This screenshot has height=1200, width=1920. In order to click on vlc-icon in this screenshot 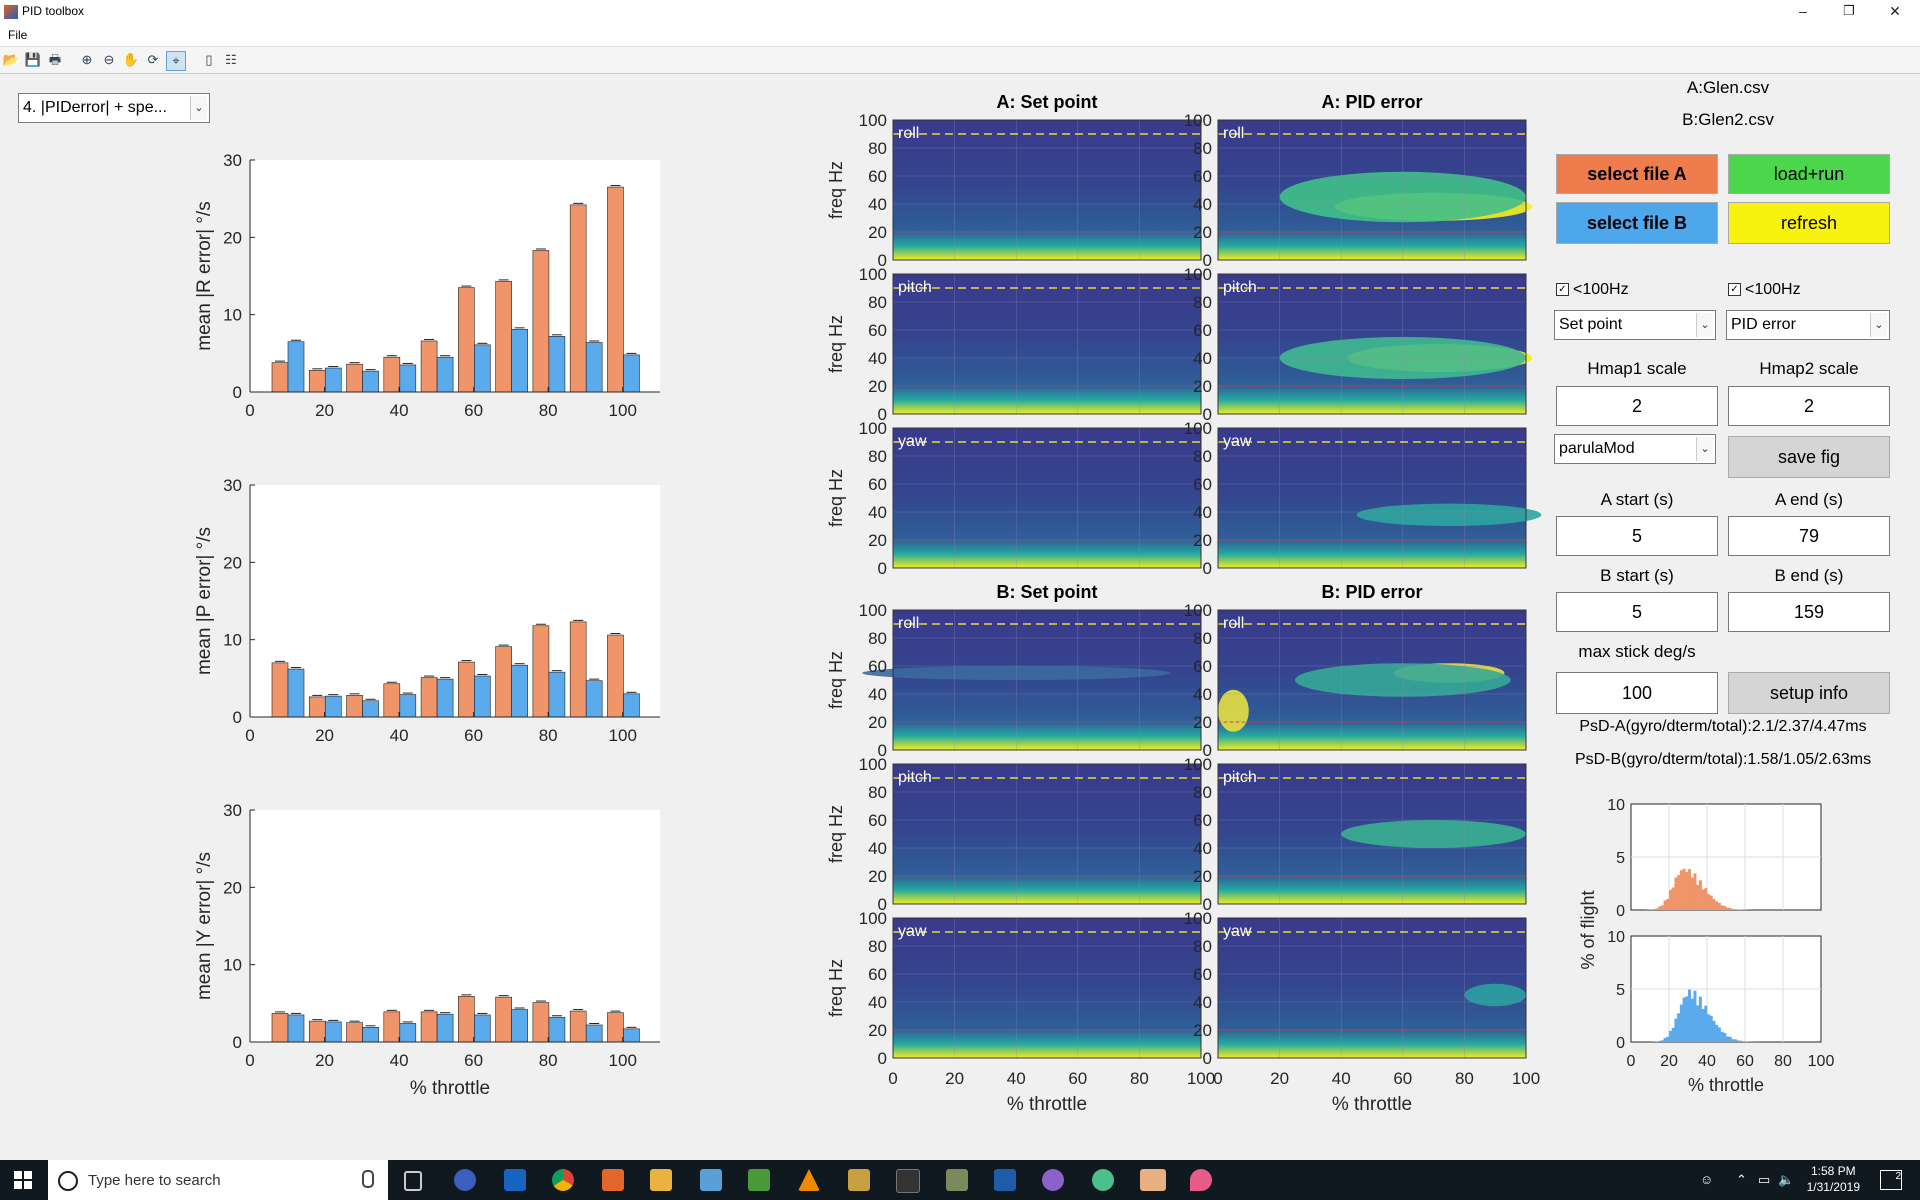, I will do `click(809, 1180)`.